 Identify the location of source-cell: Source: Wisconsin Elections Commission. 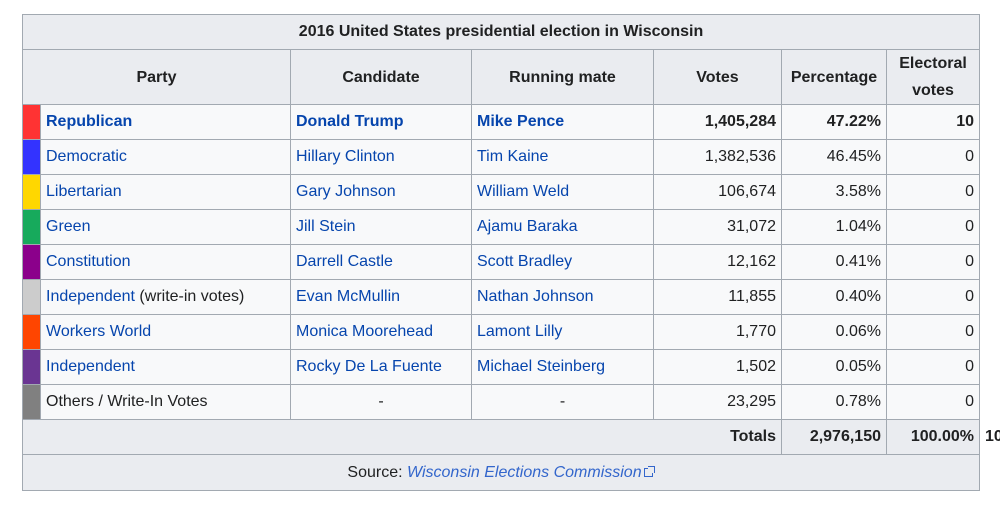
(501, 472).